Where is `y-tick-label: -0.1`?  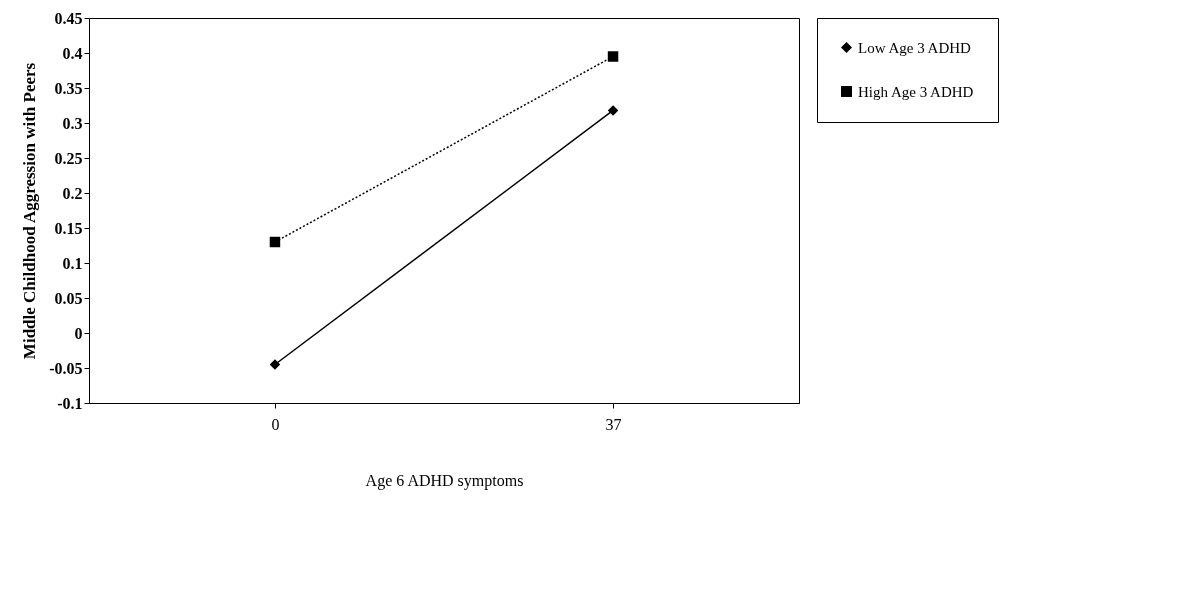 y-tick-label: -0.1 is located at coordinates (70, 403).